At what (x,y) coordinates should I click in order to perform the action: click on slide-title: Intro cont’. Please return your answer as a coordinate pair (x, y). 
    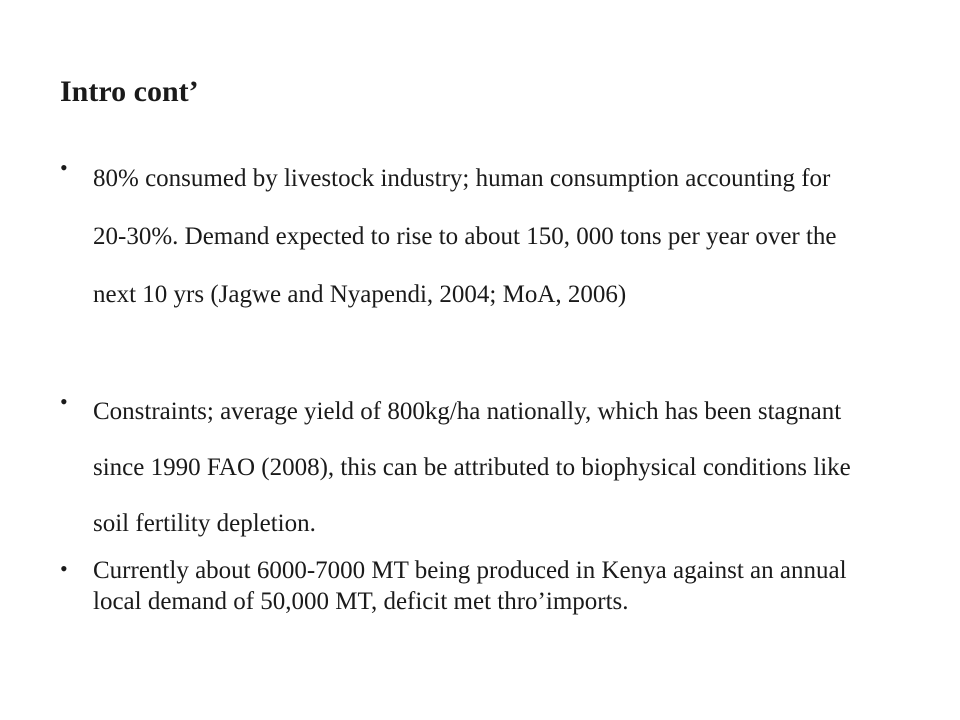
    Looking at the image, I should click on (129, 91).